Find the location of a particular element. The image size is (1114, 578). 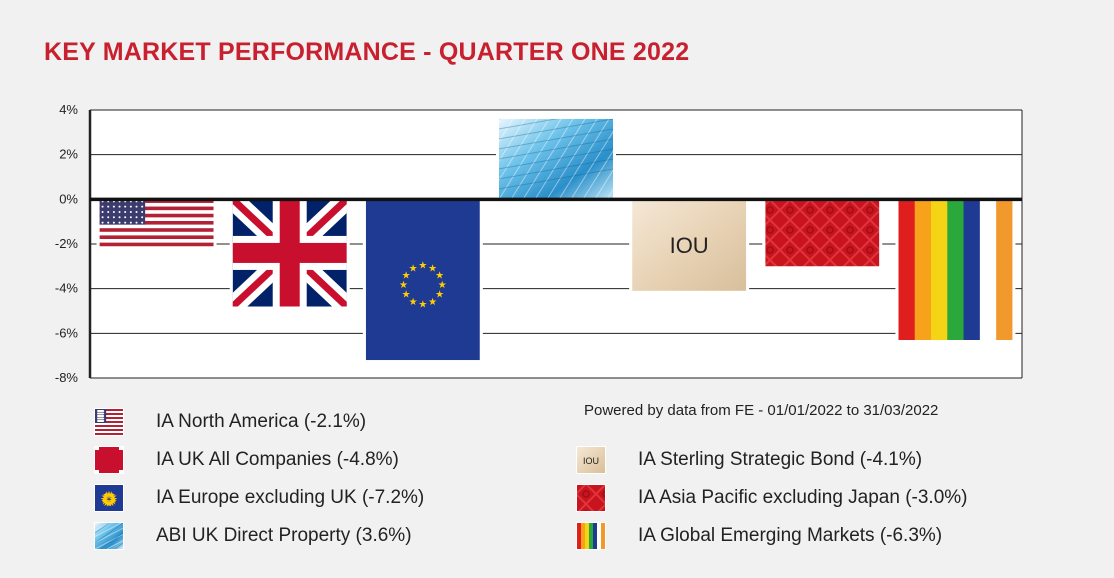

legend-label: IA Asia Pacific excluding Japan (-3.0%) is located at coordinates (803, 497).